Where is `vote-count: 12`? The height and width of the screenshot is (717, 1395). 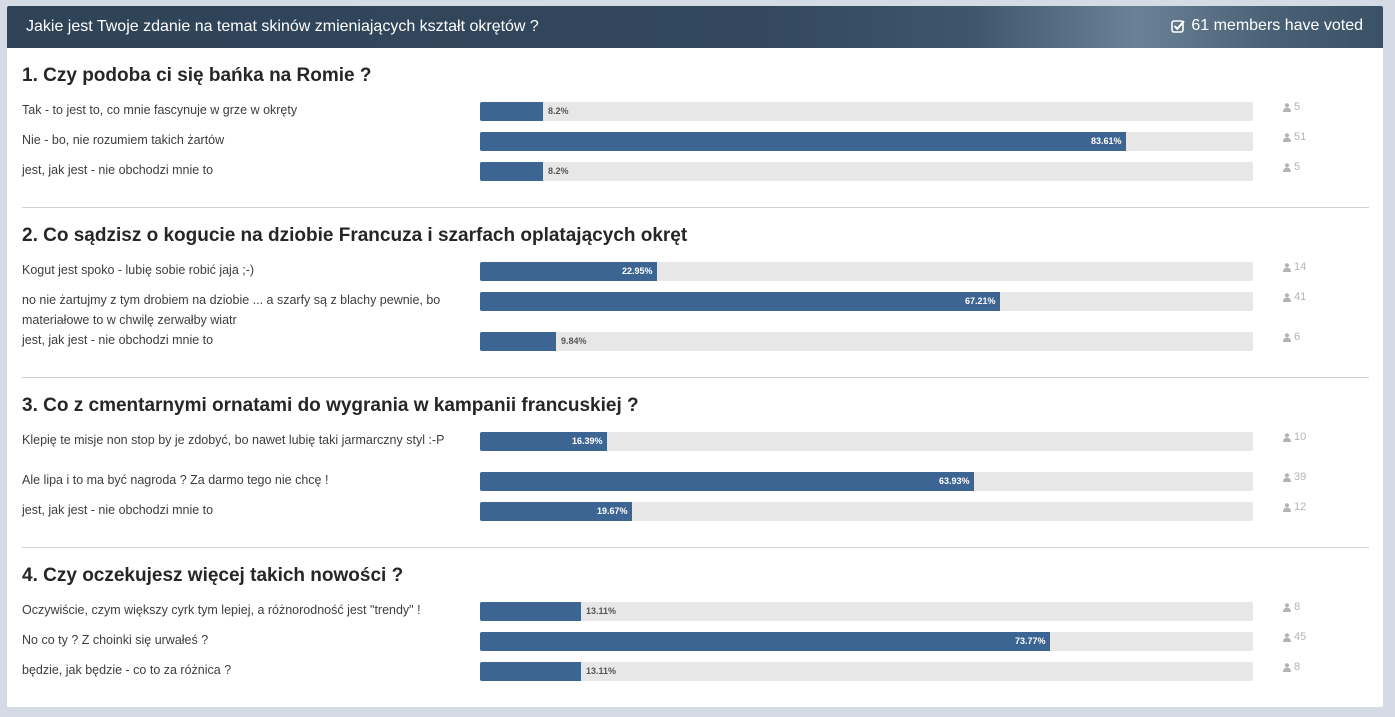
vote-count: 12 is located at coordinates (1294, 507).